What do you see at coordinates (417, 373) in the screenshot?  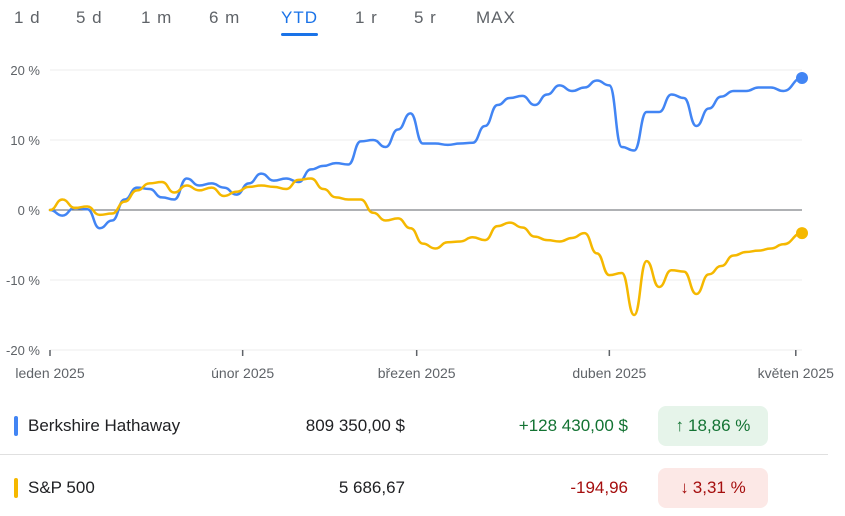 I see `x-tick-label: březen 2025` at bounding box center [417, 373].